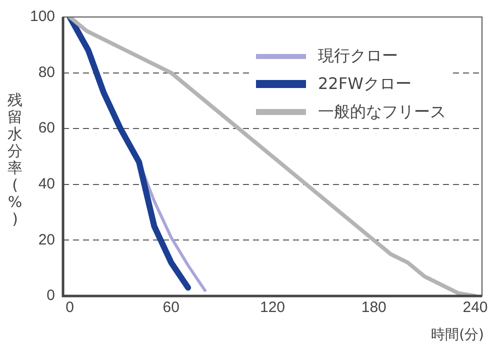 The image size is (500, 350). What do you see at coordinates (171, 307) in the screenshot?
I see `x-tick-label: 60` at bounding box center [171, 307].